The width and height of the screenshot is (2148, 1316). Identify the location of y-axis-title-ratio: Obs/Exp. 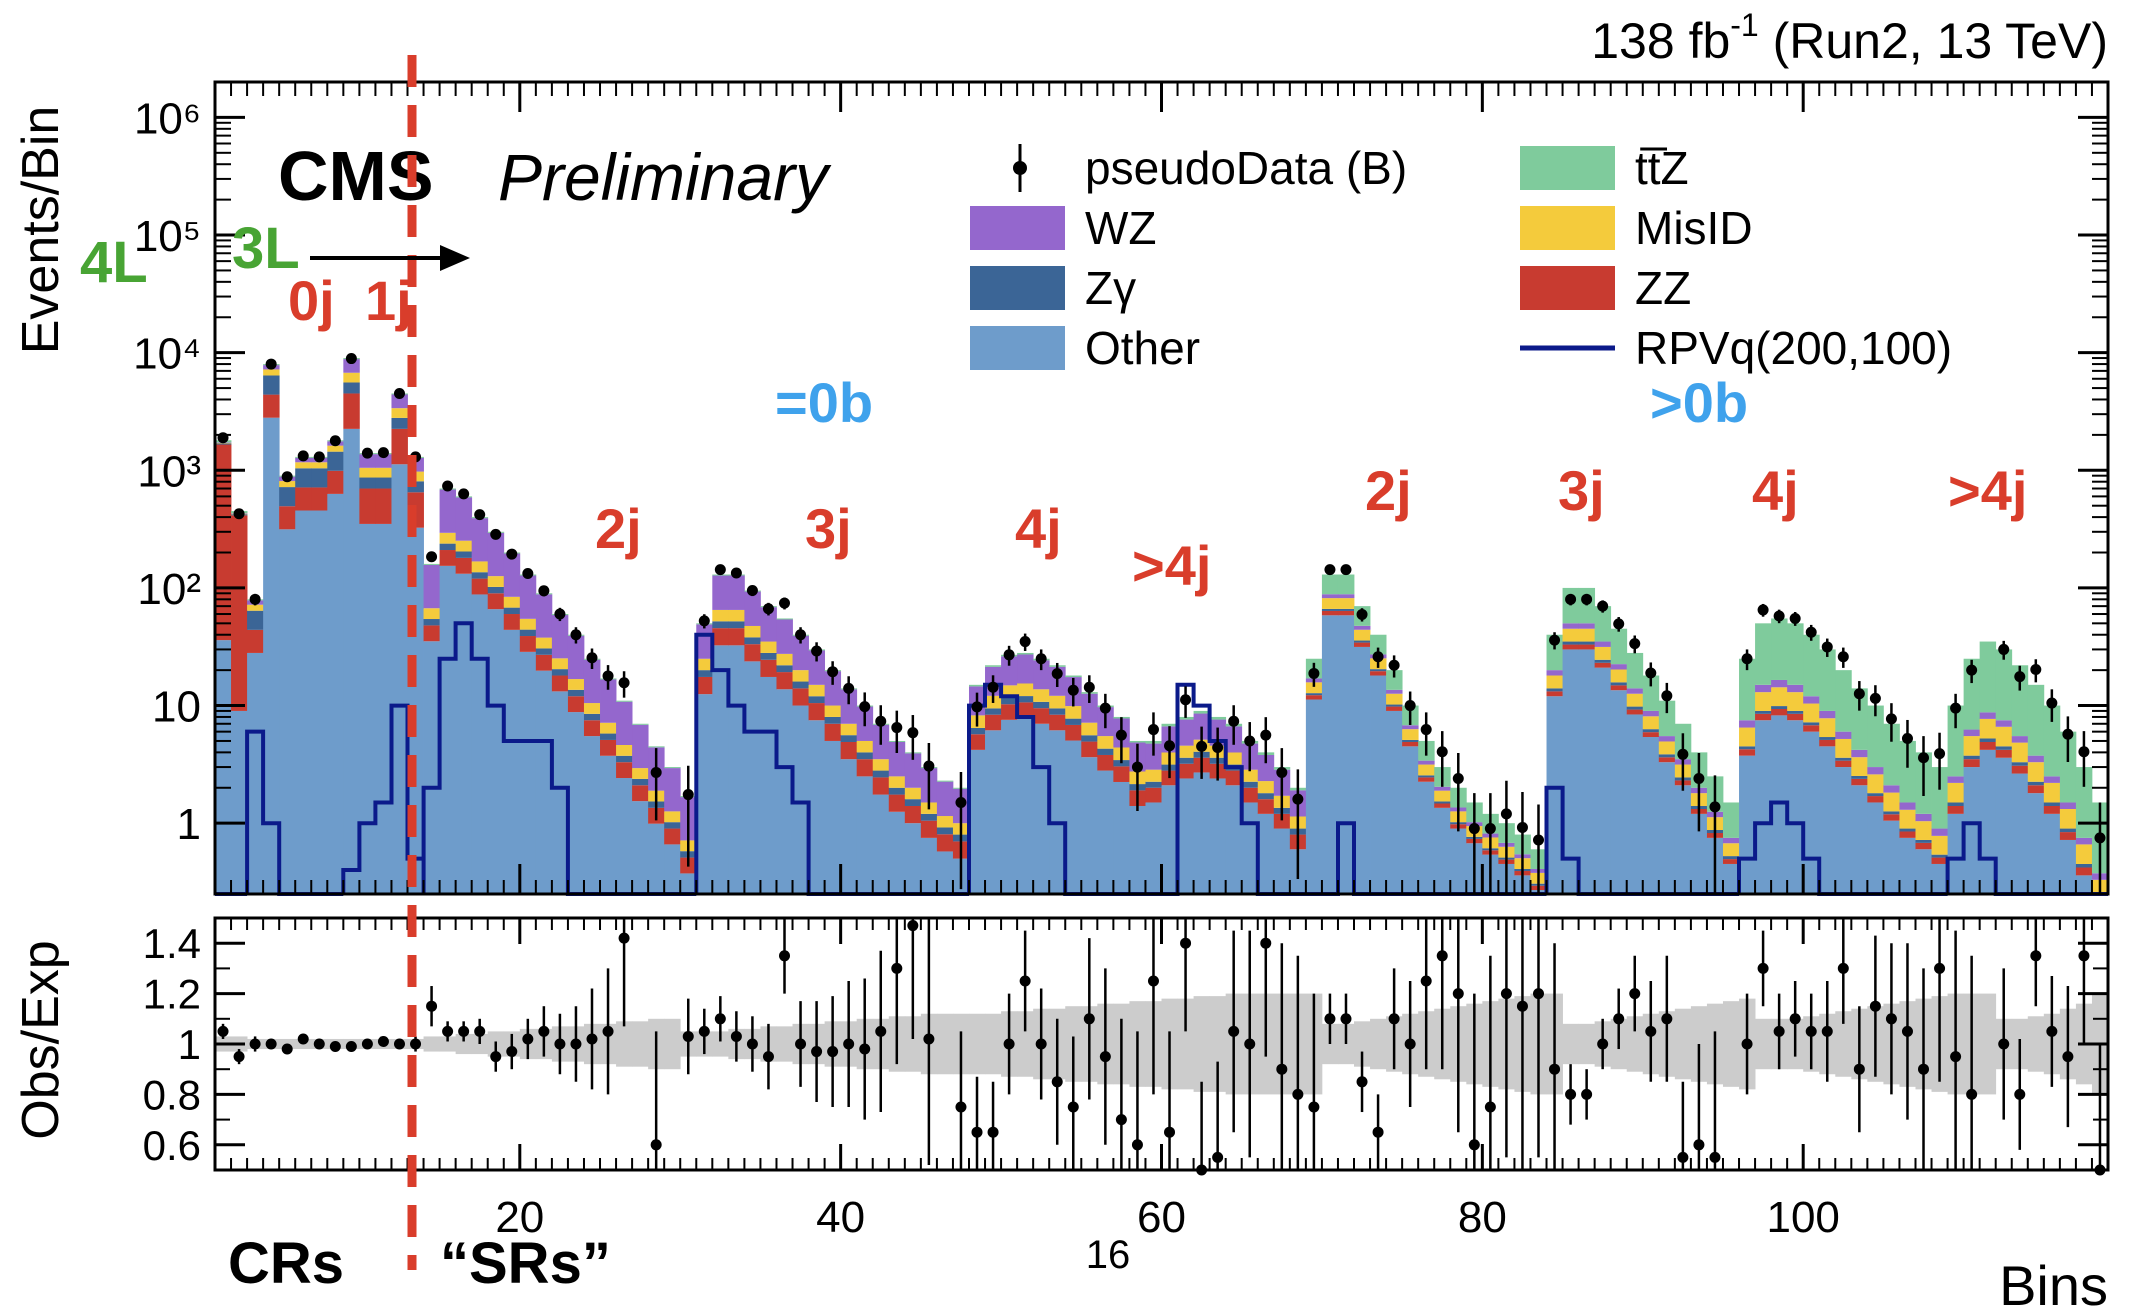
(41, 1039).